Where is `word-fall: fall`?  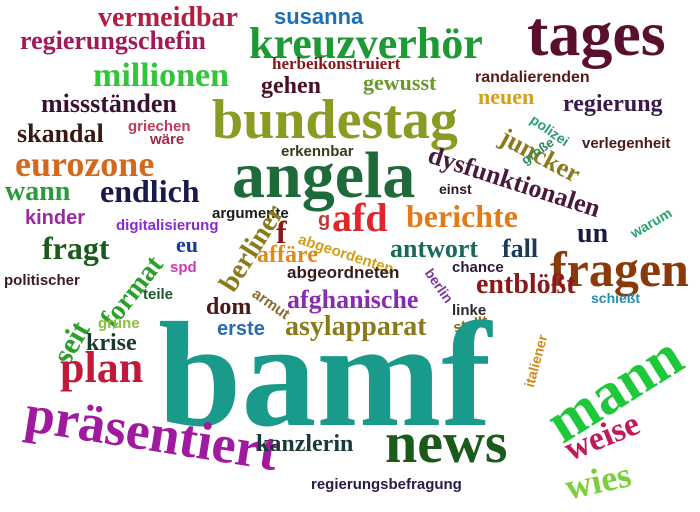 word-fall: fall is located at coordinates (520, 248).